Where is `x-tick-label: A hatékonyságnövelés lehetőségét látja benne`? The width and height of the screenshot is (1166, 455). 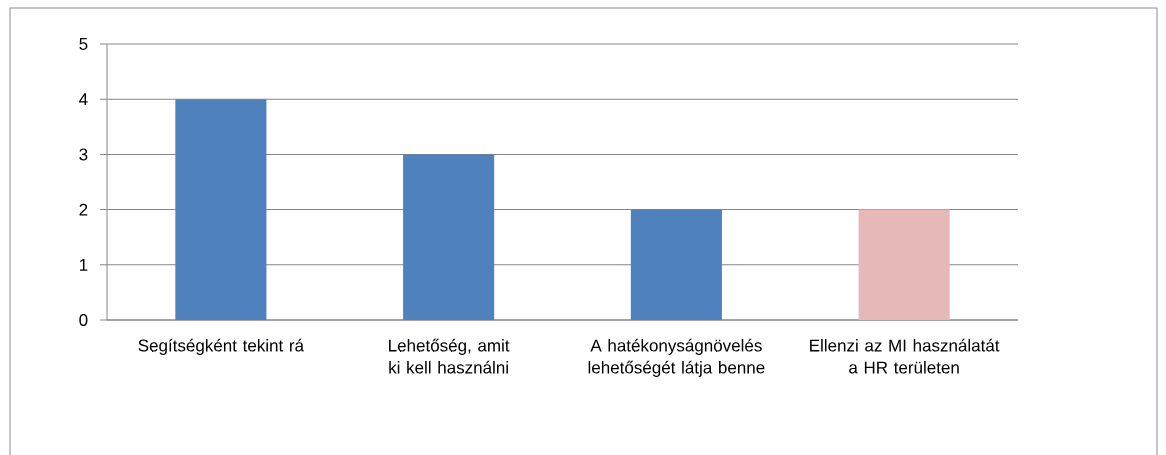 x-tick-label: A hatékonyságnövelés lehetőségét látja benne is located at coordinates (676, 357).